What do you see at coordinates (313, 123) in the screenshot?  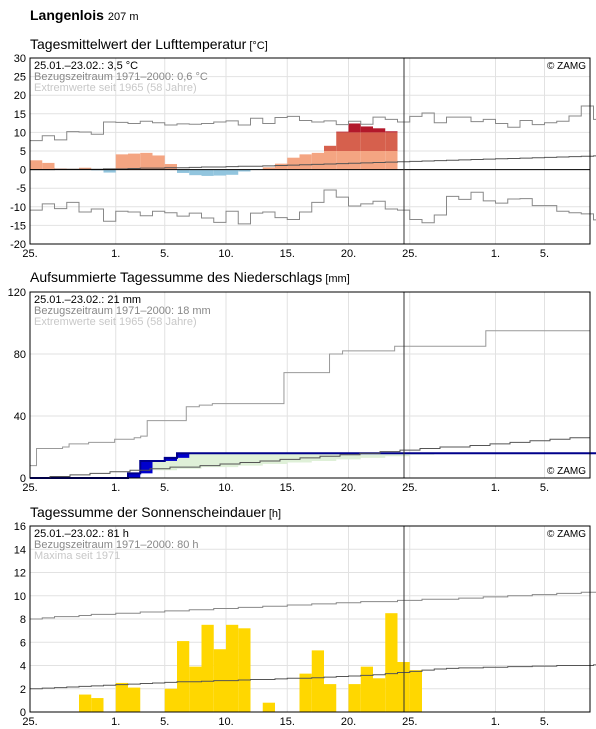 I see `extreme-max-line` at bounding box center [313, 123].